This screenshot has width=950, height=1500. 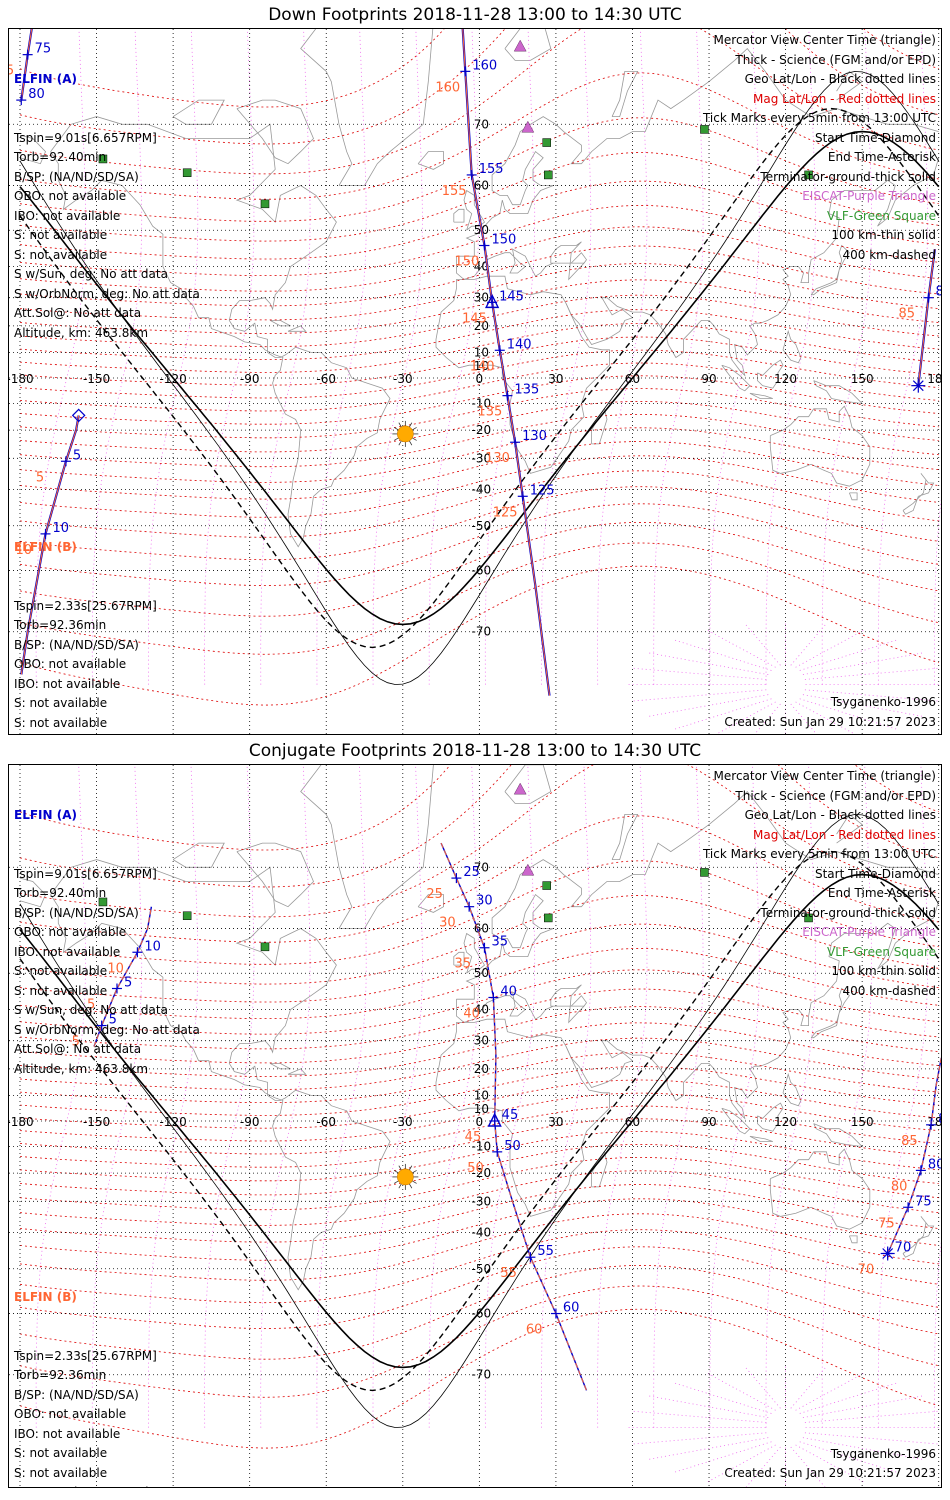 I want to click on time-tick-label-b: 135, so click(x=489, y=412).